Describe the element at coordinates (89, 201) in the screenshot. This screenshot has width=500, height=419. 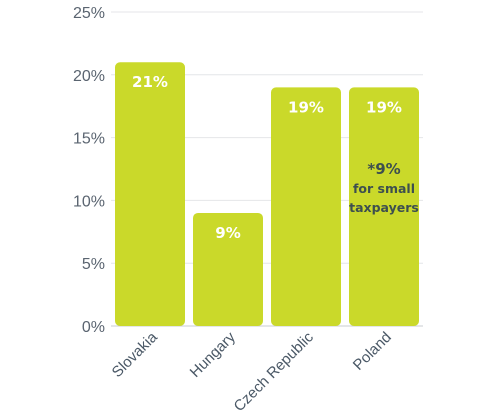
I see `y-tick-label: 10%` at that location.